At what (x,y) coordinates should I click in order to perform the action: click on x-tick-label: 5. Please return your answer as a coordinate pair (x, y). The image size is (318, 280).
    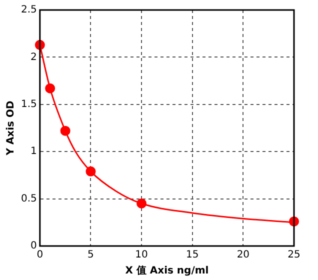
    Looking at the image, I should click on (91, 255).